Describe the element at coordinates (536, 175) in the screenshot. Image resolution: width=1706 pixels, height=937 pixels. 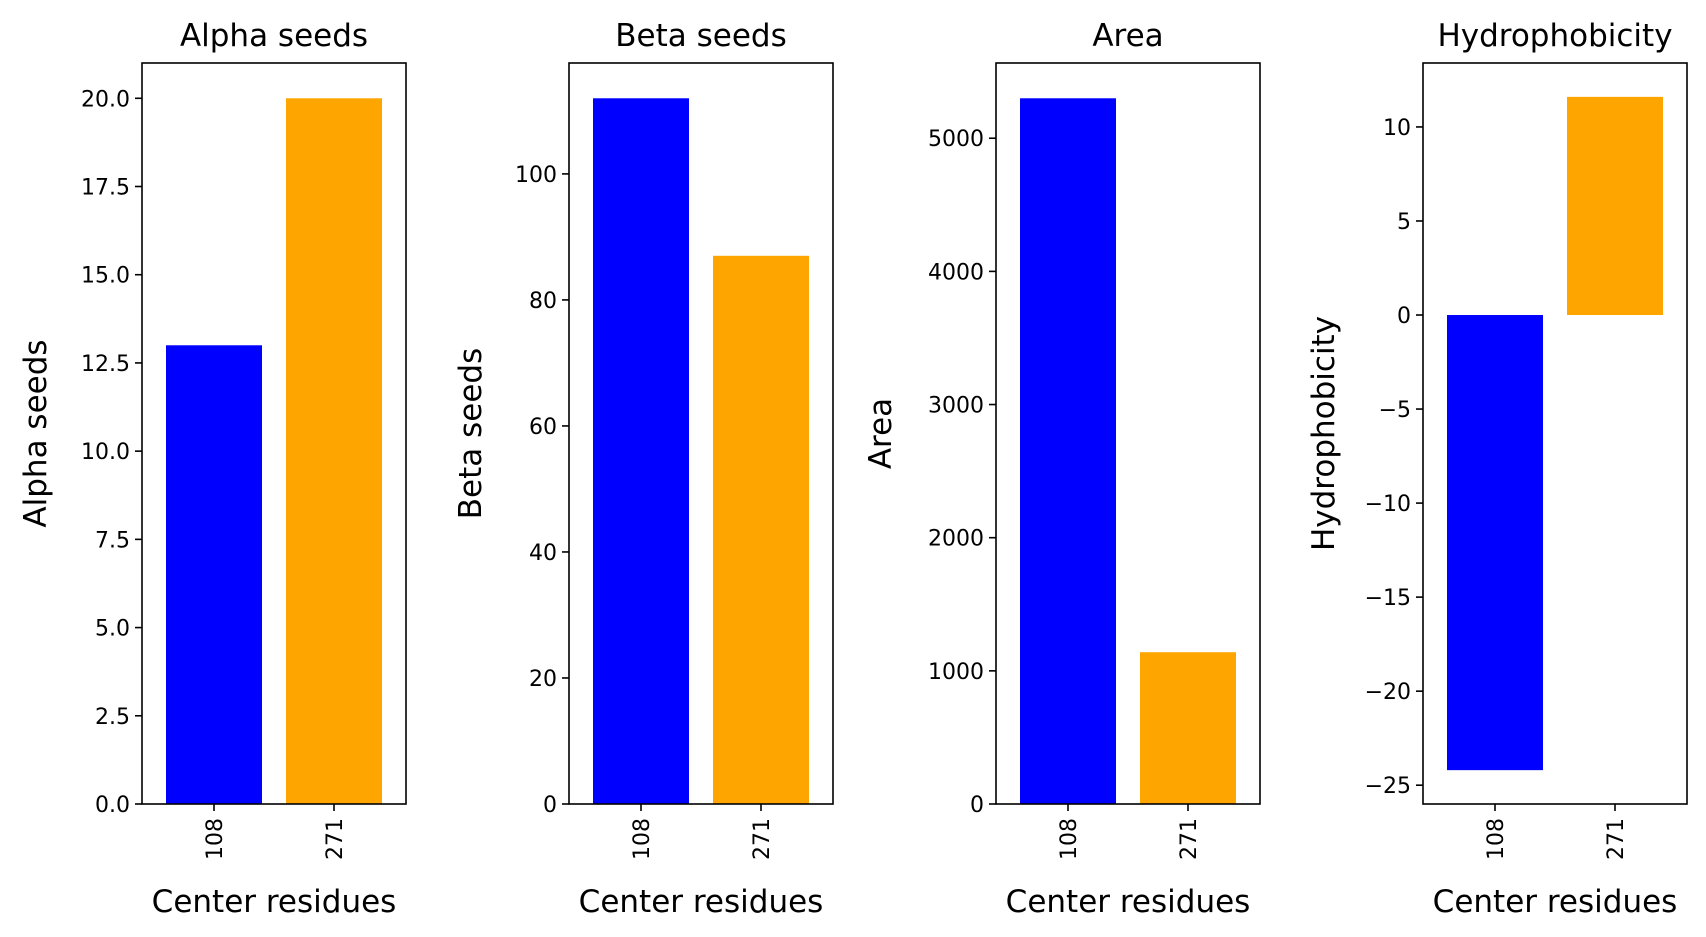
I see `y-tick-label: 100` at that location.